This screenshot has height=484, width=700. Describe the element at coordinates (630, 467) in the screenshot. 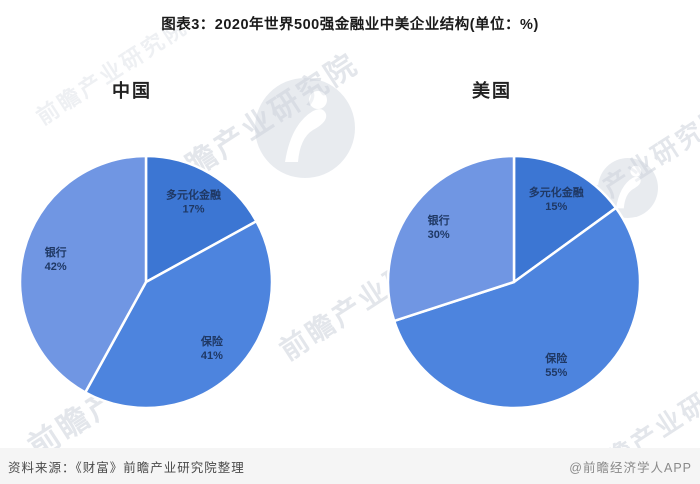

I see `credit-note: @前瞻经济学人APP` at that location.